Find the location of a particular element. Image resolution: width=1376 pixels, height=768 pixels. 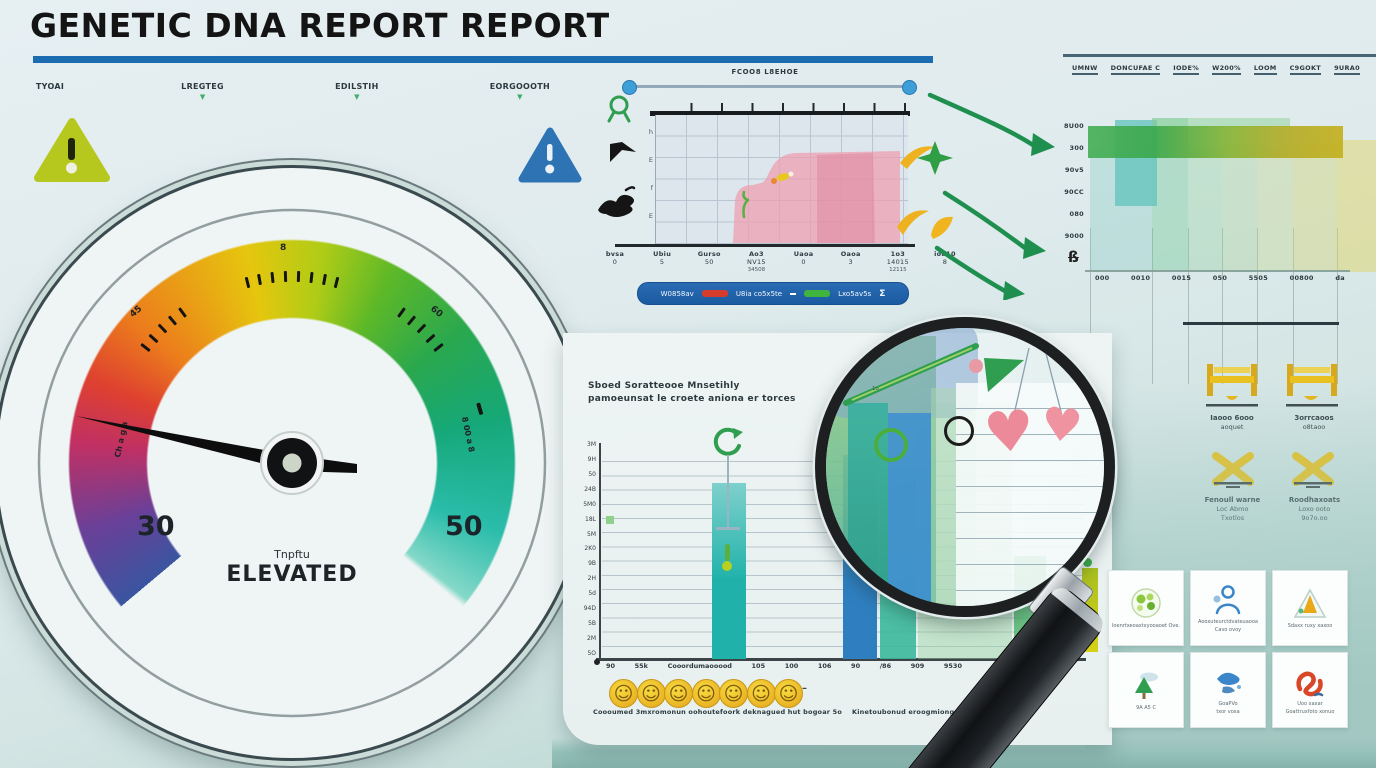

y-tick: 2H is located at coordinates (591, 579).